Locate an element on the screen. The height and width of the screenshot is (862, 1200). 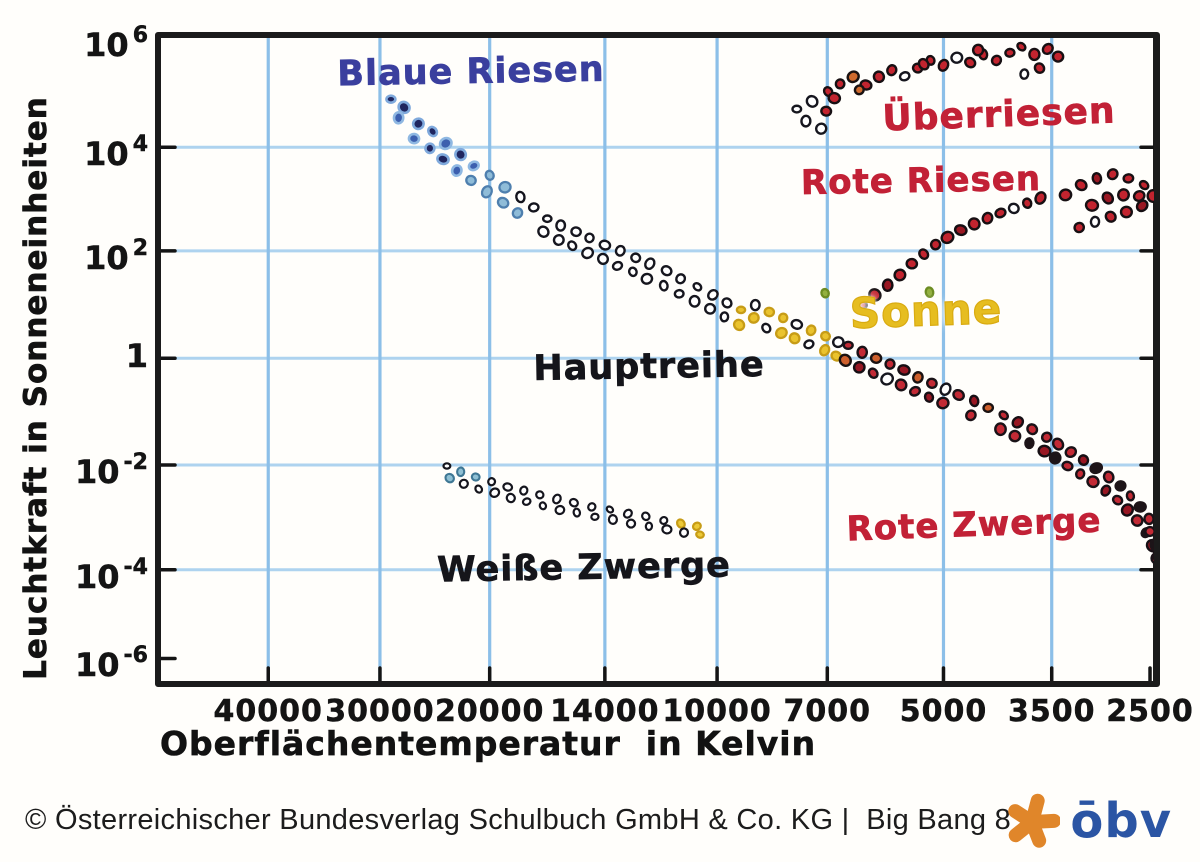
y-tick-exponent: -2 is located at coordinates (135, 462).